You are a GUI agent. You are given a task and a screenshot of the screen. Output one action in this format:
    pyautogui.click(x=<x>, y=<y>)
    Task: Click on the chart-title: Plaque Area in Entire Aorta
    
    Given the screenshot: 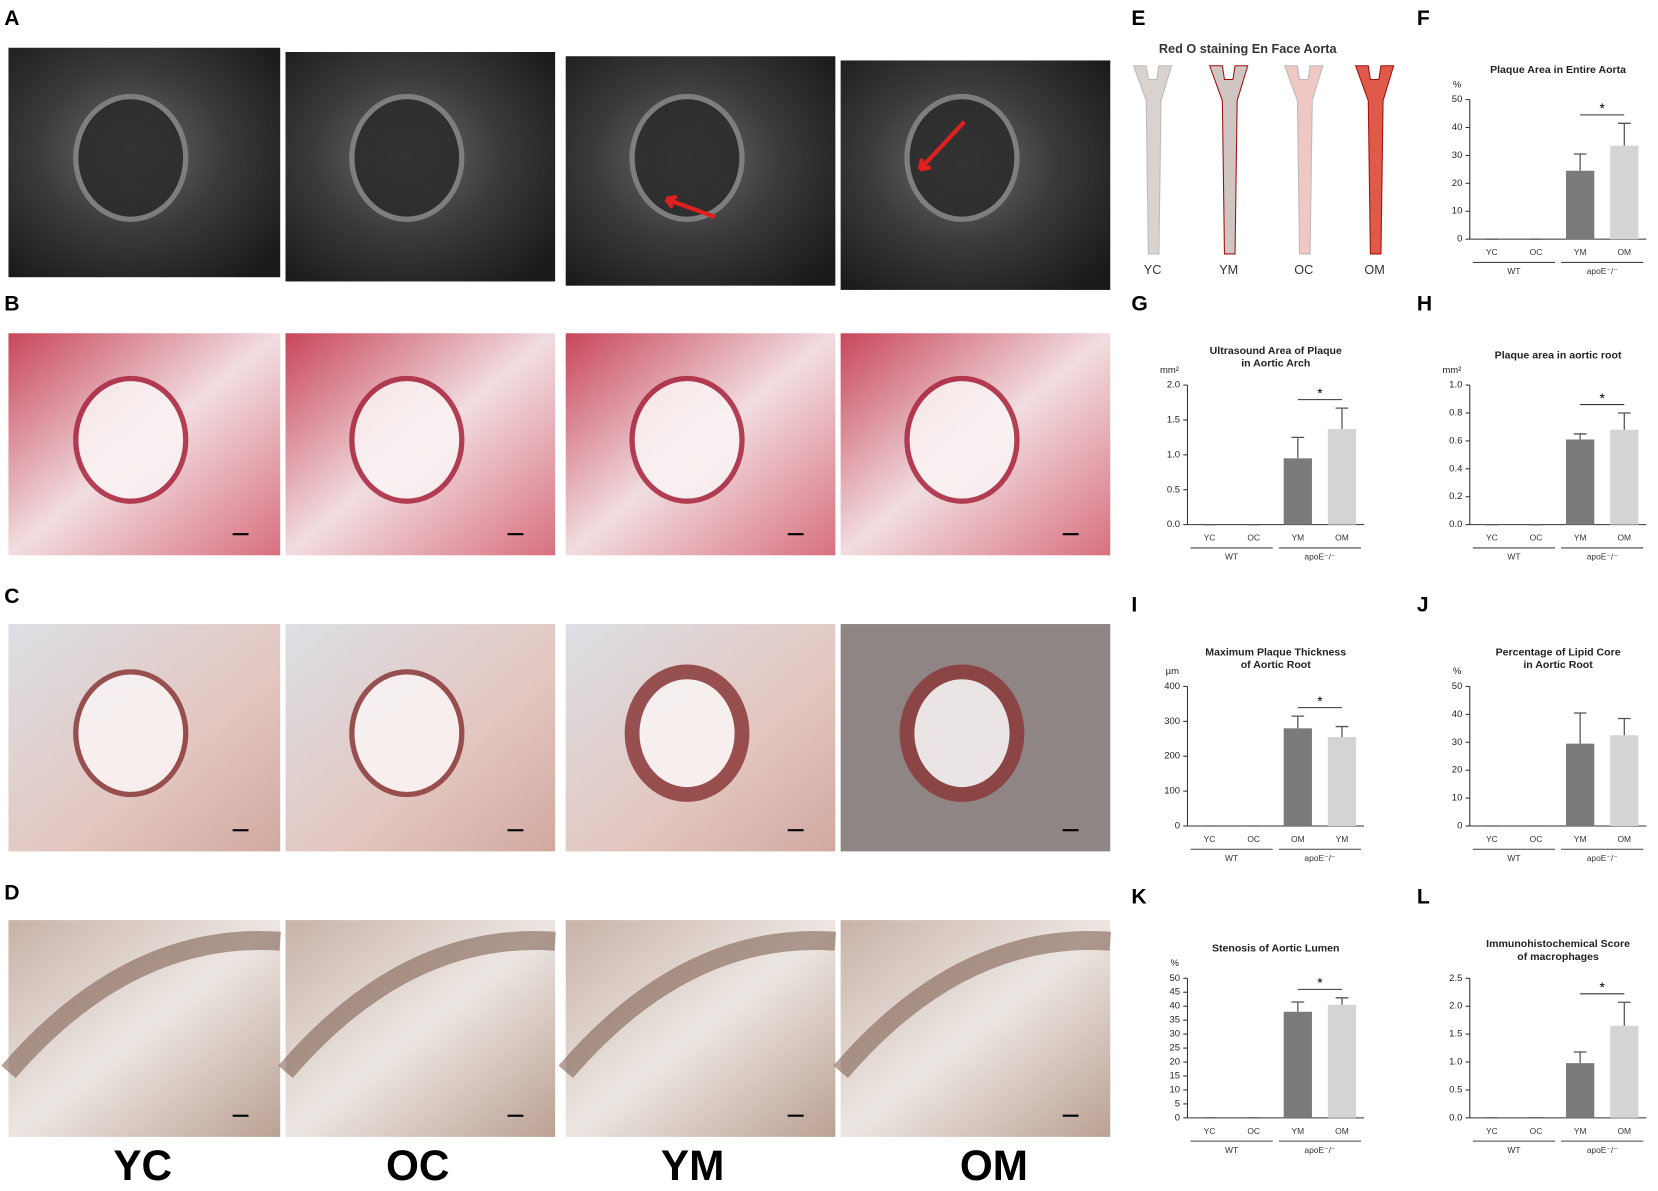 What is the action you would take?
    pyautogui.click(x=1558, y=70)
    